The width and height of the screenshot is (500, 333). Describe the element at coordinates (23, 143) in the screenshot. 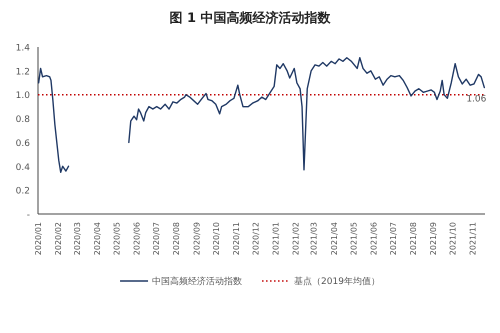

I see `y-tick-label: 0.6` at that location.